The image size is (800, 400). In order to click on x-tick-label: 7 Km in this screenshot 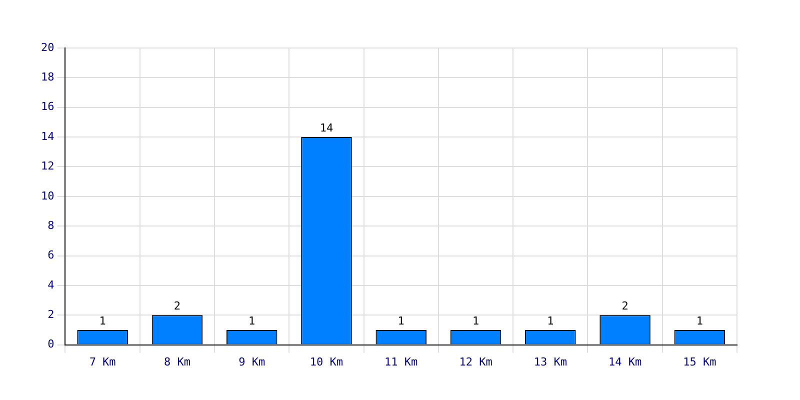, I will do `click(102, 361)`.